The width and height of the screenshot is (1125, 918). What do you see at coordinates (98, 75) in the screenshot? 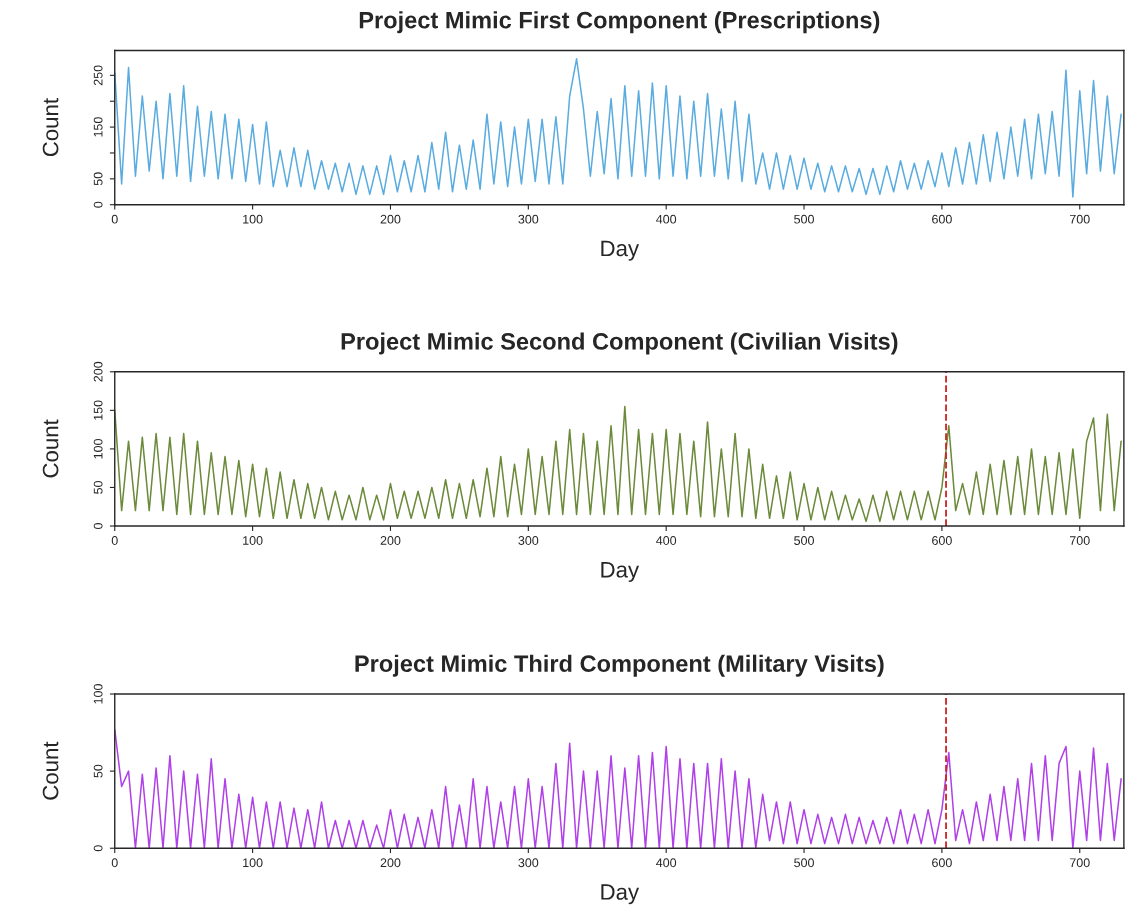
I see `y-tick-label: 250` at bounding box center [98, 75].